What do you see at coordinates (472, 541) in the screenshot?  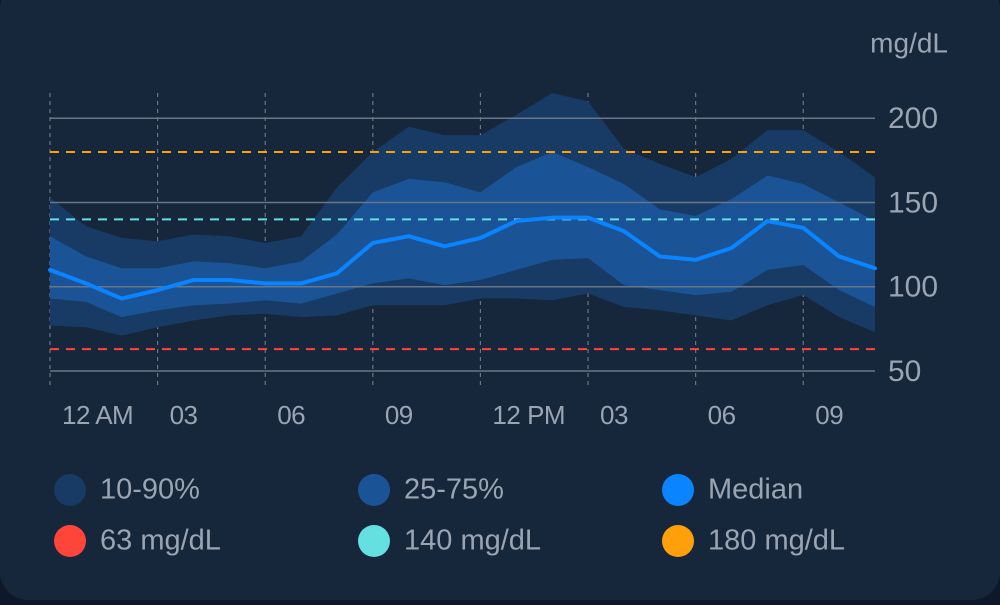 I see `legend-label: 140 mg/dL` at bounding box center [472, 541].